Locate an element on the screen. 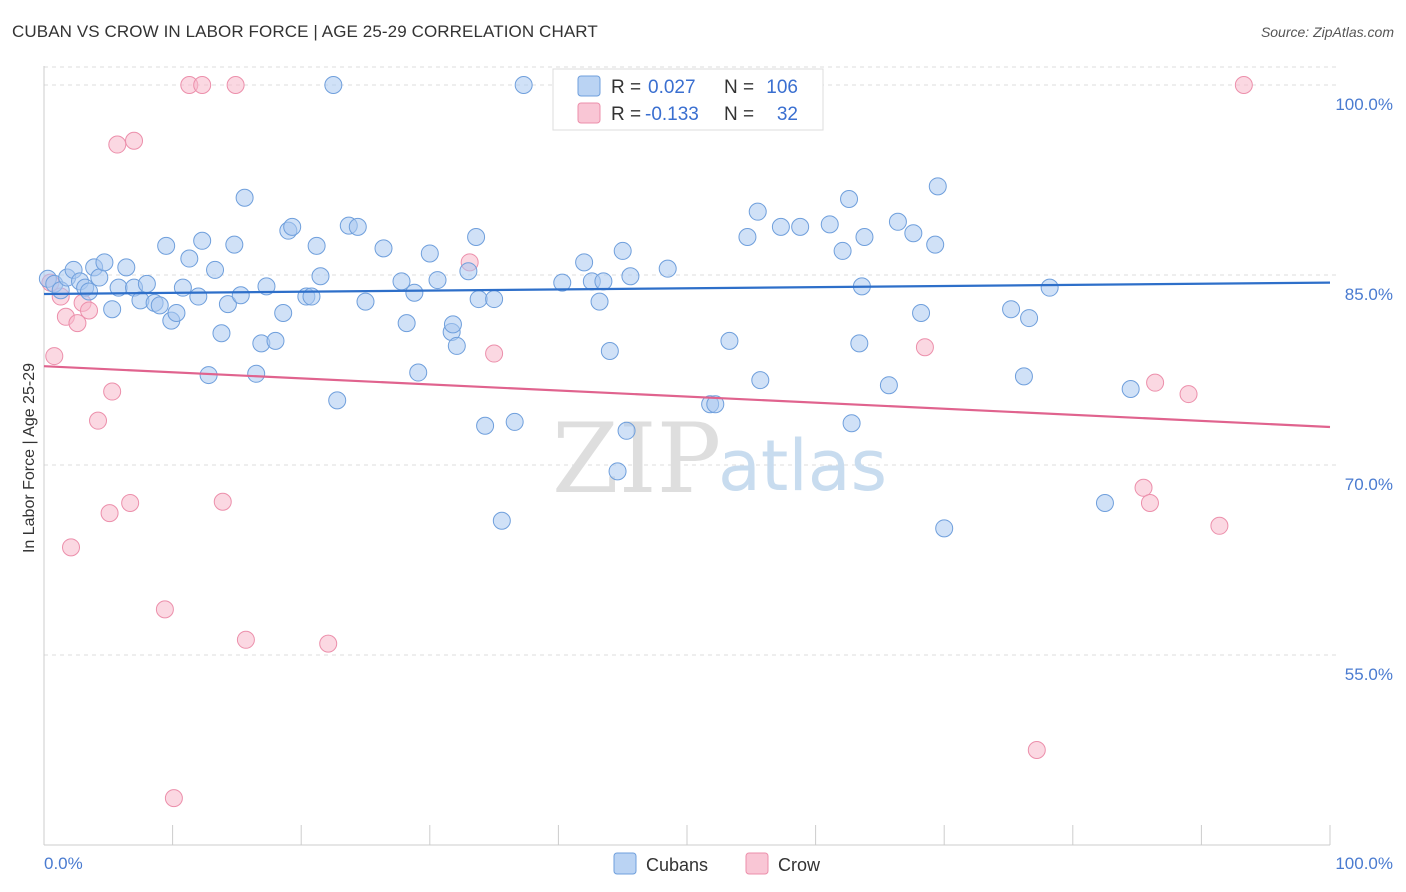 This screenshot has width=1406, height=892. legend-swatch-crow is located at coordinates (589, 113).